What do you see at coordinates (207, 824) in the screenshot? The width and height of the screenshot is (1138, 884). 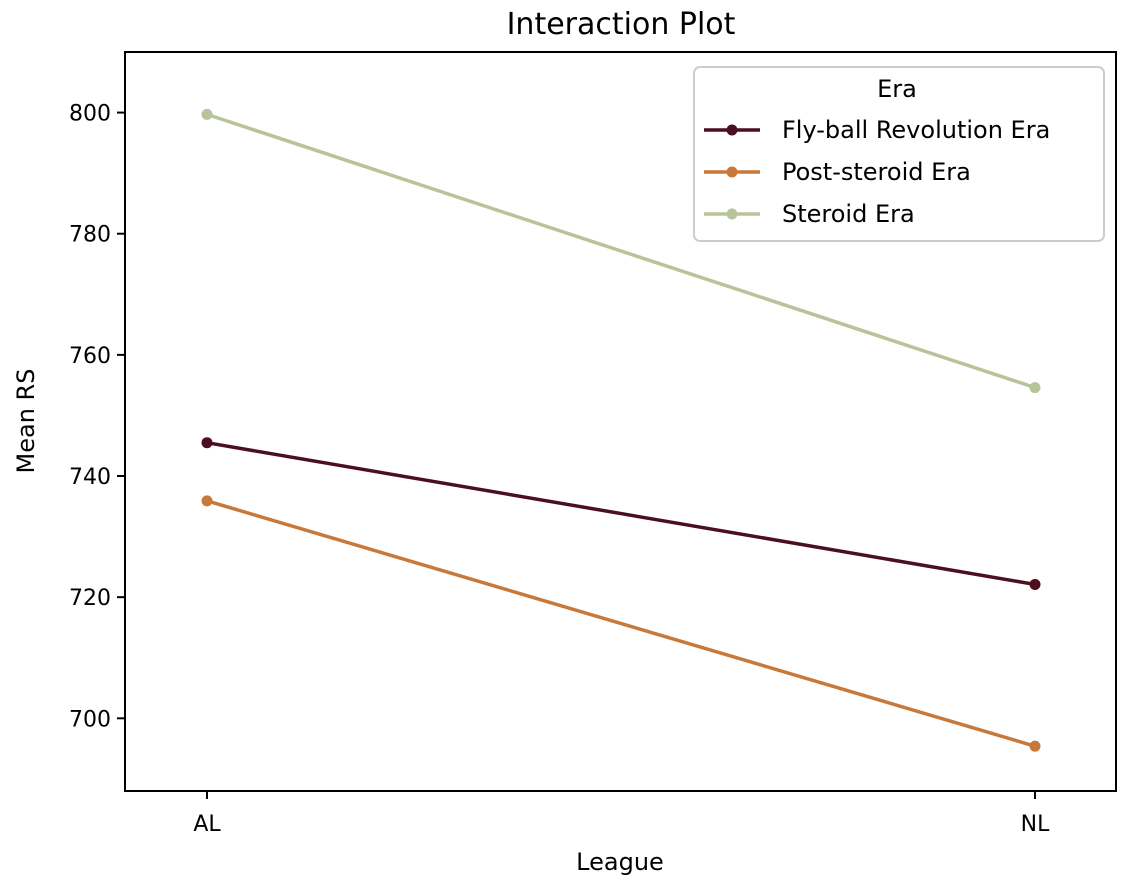 I see `x-tick-label: AL` at bounding box center [207, 824].